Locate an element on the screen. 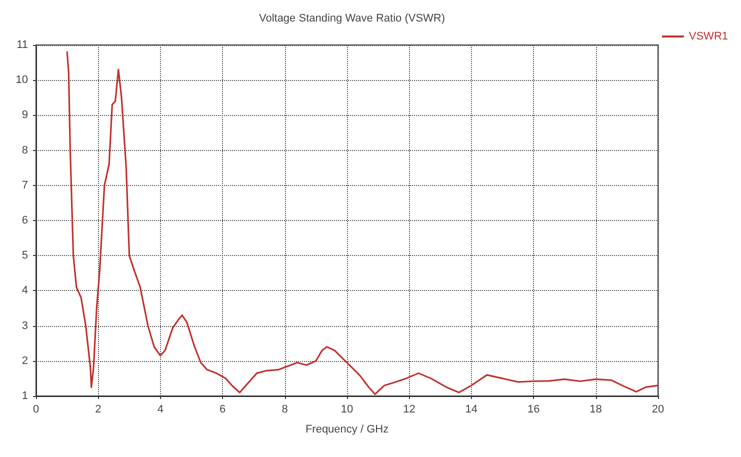 The image size is (741, 457). x-tick-label: 0 is located at coordinates (36, 410).